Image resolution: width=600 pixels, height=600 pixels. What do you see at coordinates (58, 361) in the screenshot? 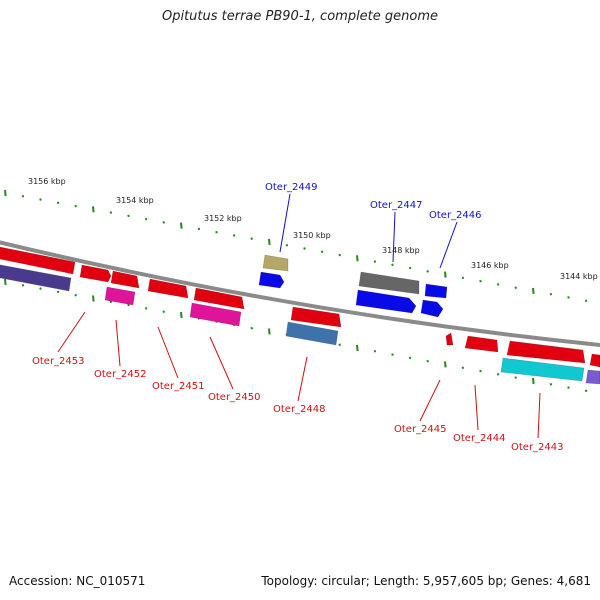
I see `gene-label-oter-2453: Oter_2453` at bounding box center [58, 361].